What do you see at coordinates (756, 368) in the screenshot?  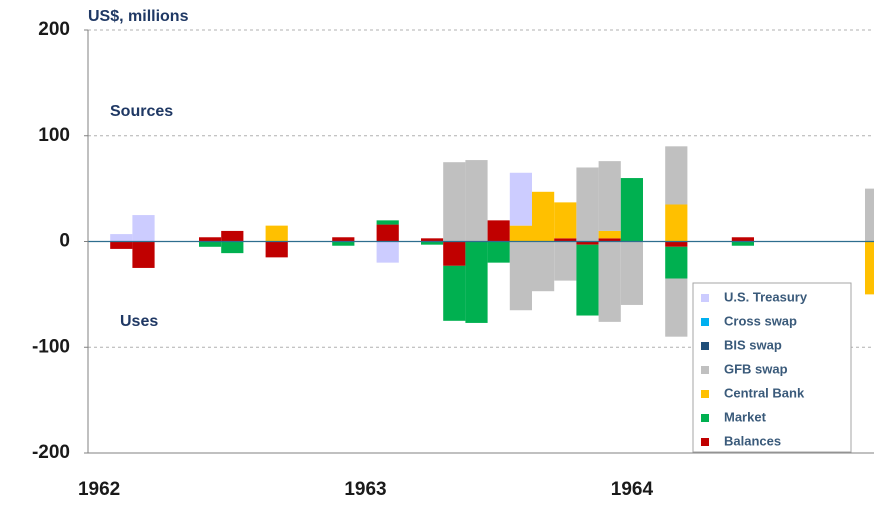 I see `legend-label: GFB swap` at bounding box center [756, 368].